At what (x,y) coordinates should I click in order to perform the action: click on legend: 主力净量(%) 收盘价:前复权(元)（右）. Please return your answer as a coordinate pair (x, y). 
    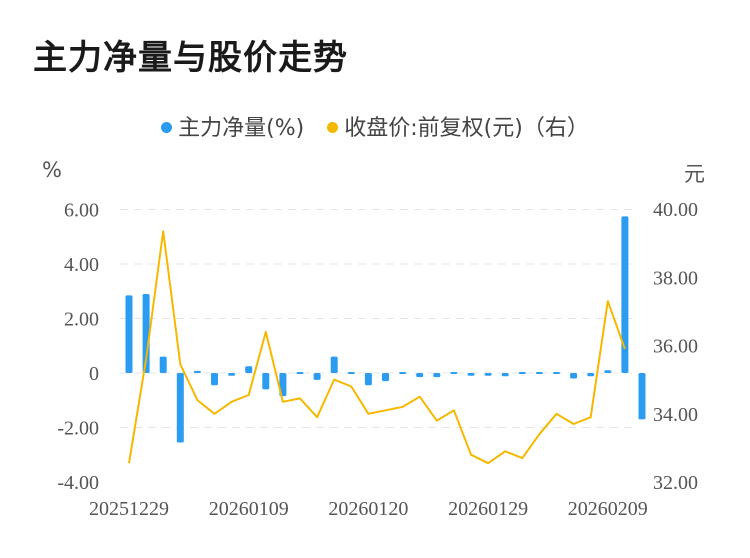
    Looking at the image, I should click on (375, 126).